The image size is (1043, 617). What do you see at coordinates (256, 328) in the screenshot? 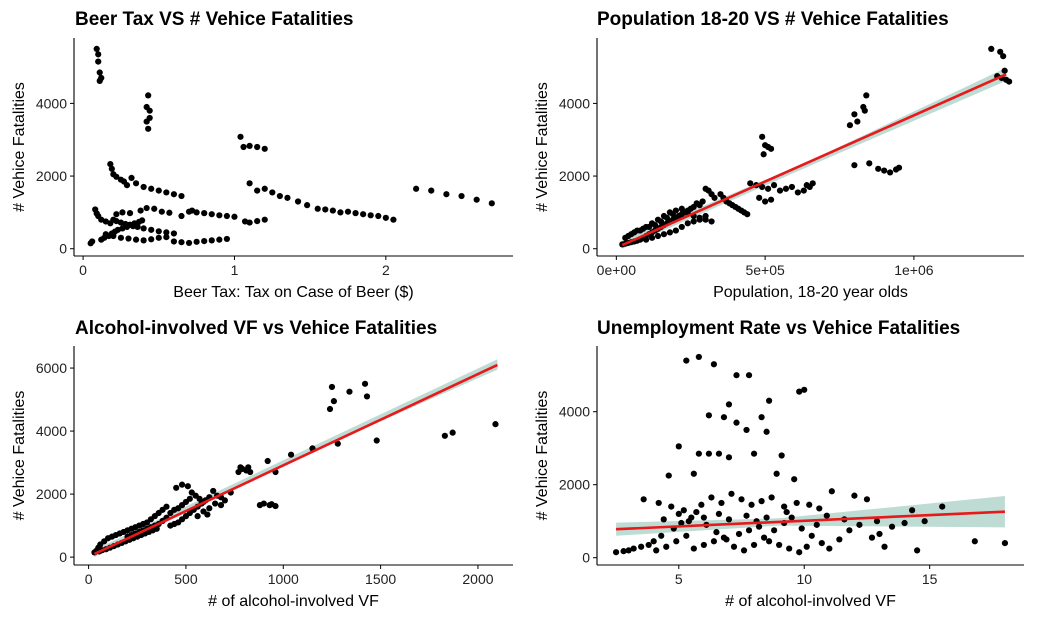
I see `chart-title: Alcohol-involved VF vs Vehice Fatalities` at bounding box center [256, 328].